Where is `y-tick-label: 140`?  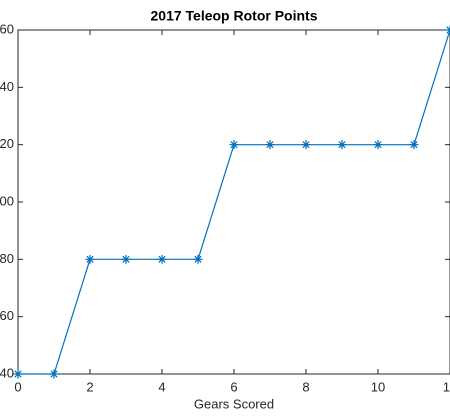
y-tick-label: 140 is located at coordinates (7, 86).